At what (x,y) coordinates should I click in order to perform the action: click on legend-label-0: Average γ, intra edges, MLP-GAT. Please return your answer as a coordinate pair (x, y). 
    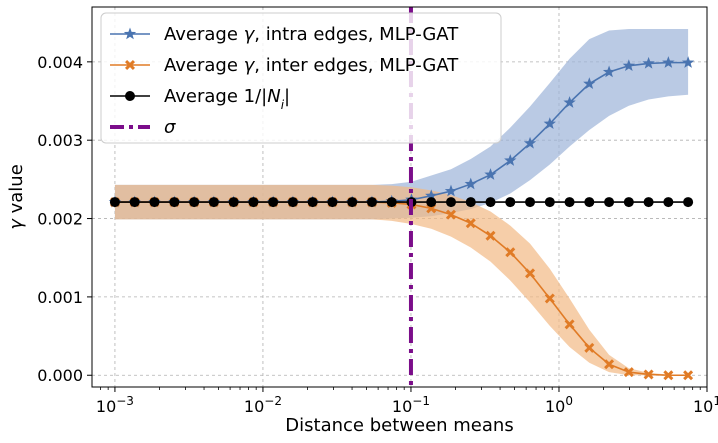
    Looking at the image, I should click on (311, 34).